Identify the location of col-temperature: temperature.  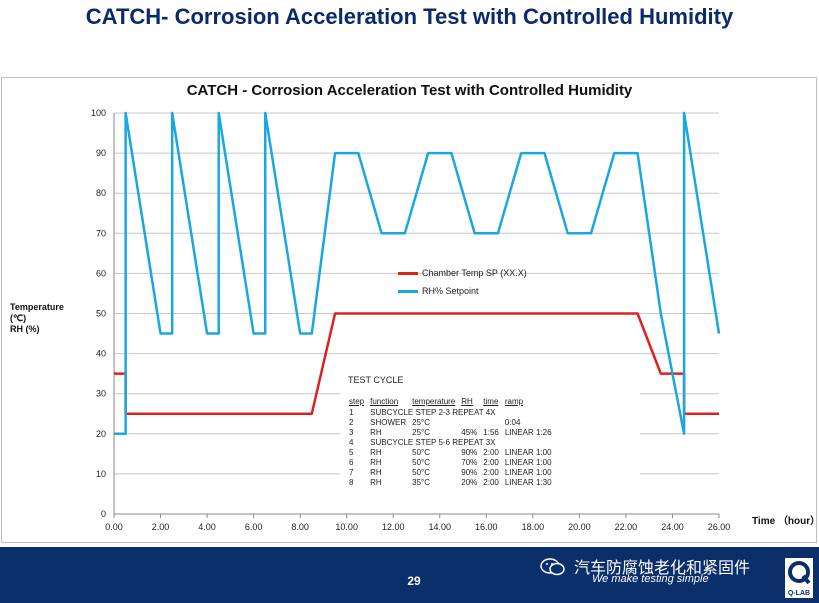
(434, 401).